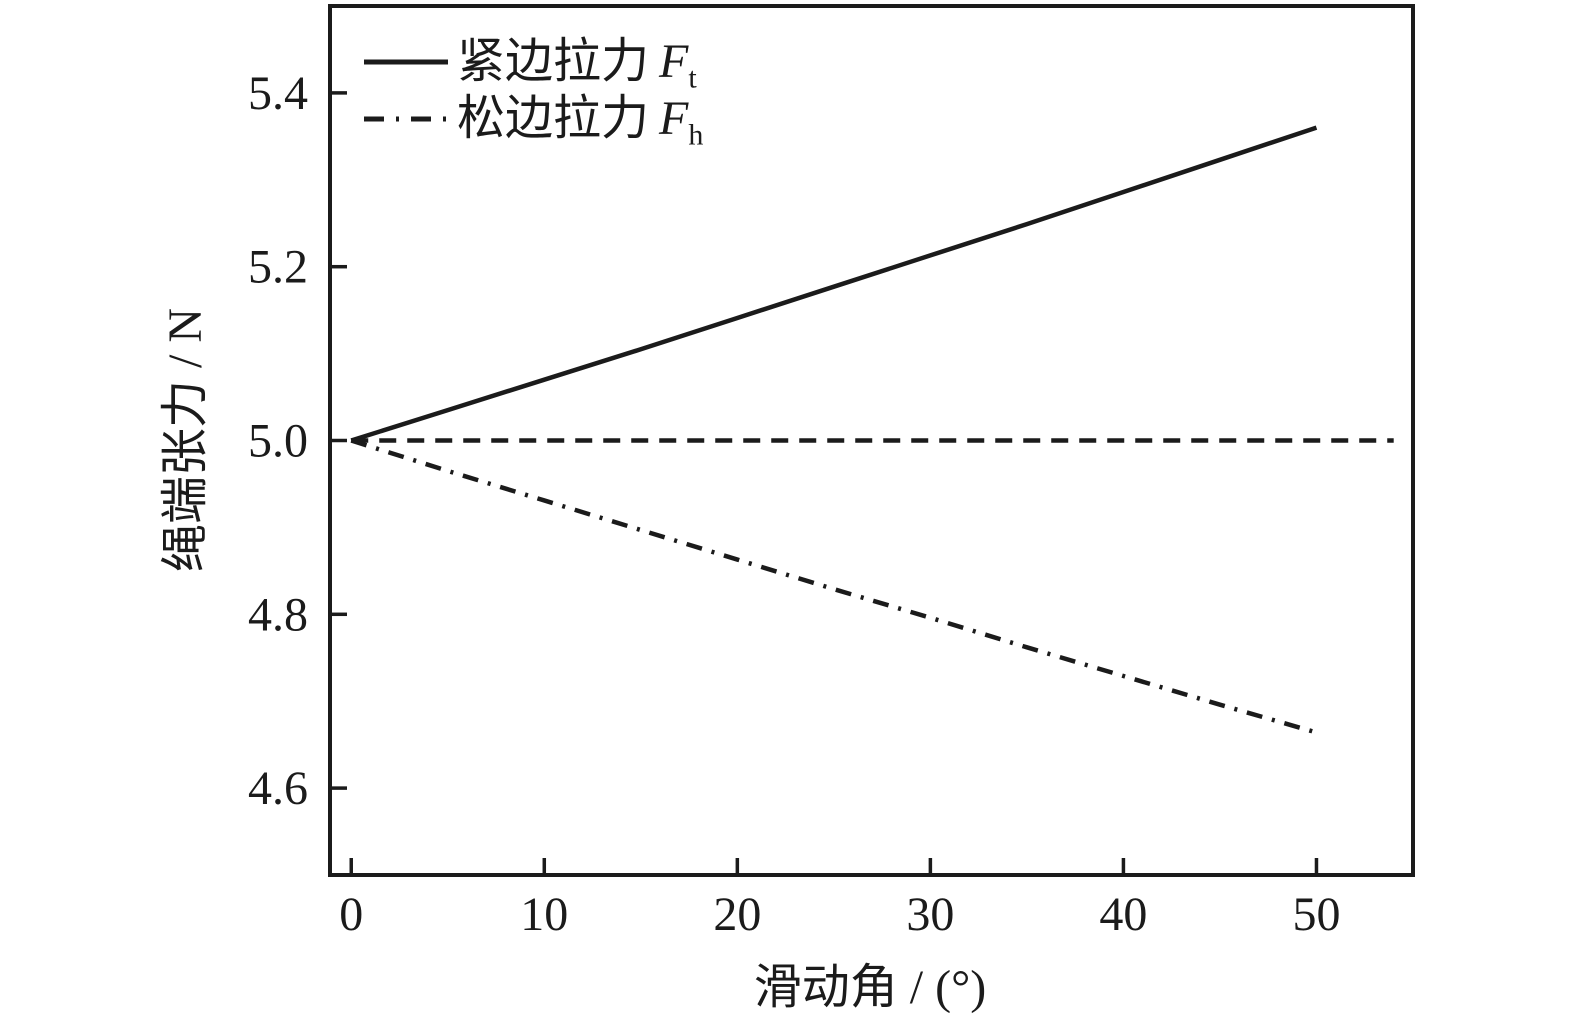  I want to click on legend-text: 松边拉力, so click(553, 118).